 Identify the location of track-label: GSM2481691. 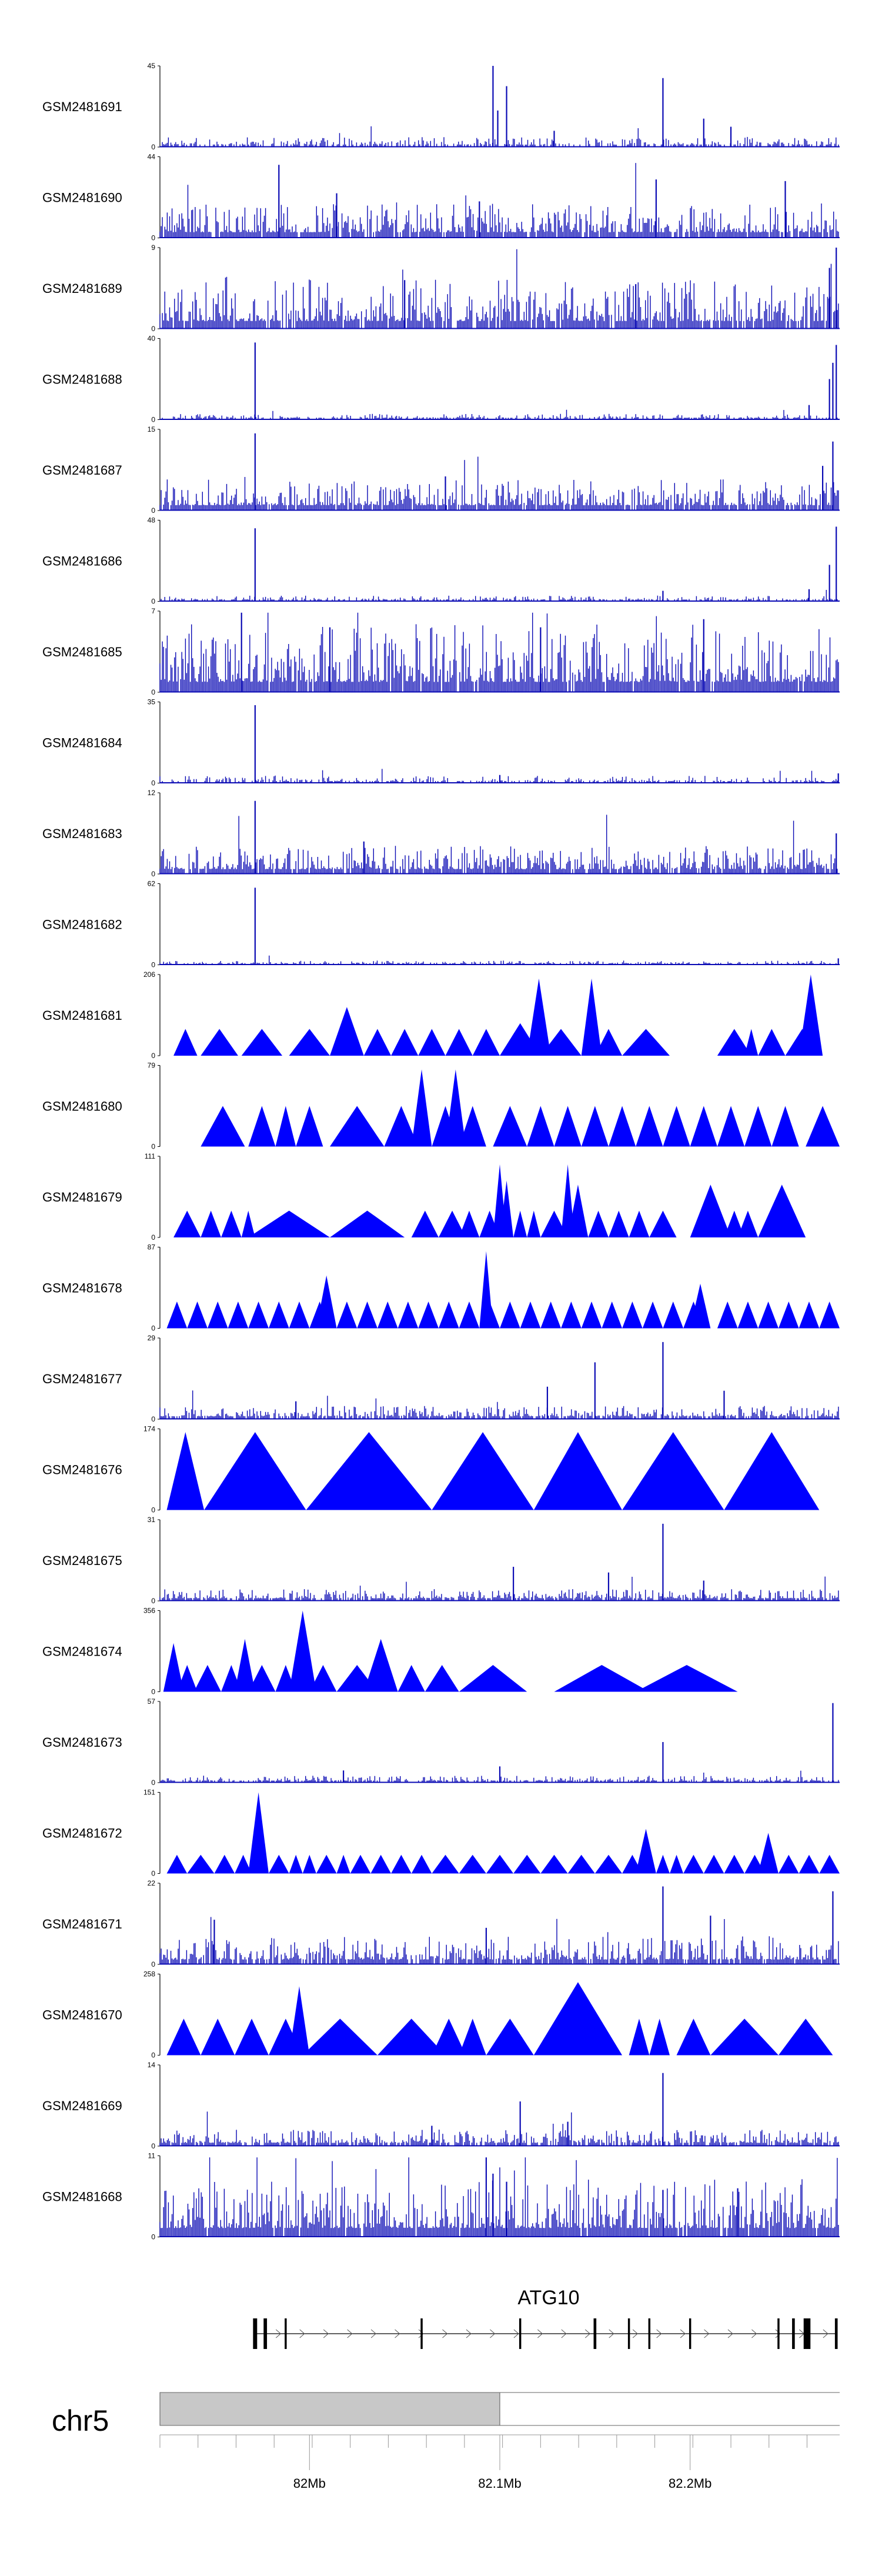
(82, 106).